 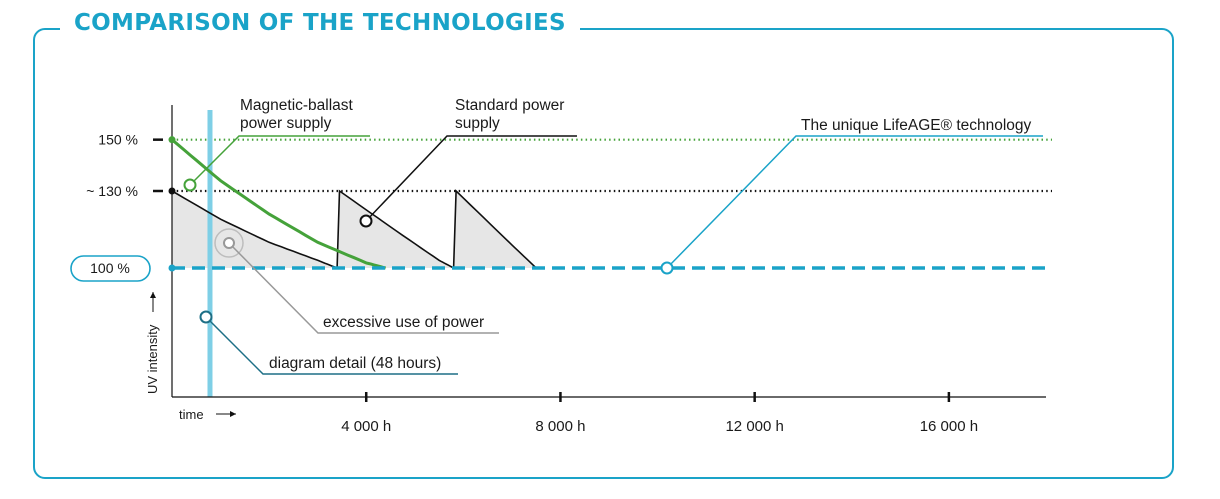 I want to click on y-axis-arrow-head, so click(x=153, y=295).